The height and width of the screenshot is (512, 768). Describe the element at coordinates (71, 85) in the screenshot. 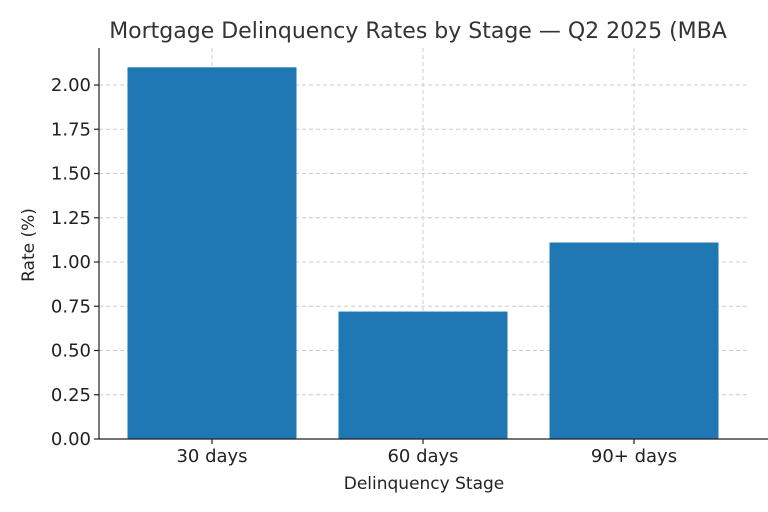

I see `y-tick-label: 2.00` at that location.